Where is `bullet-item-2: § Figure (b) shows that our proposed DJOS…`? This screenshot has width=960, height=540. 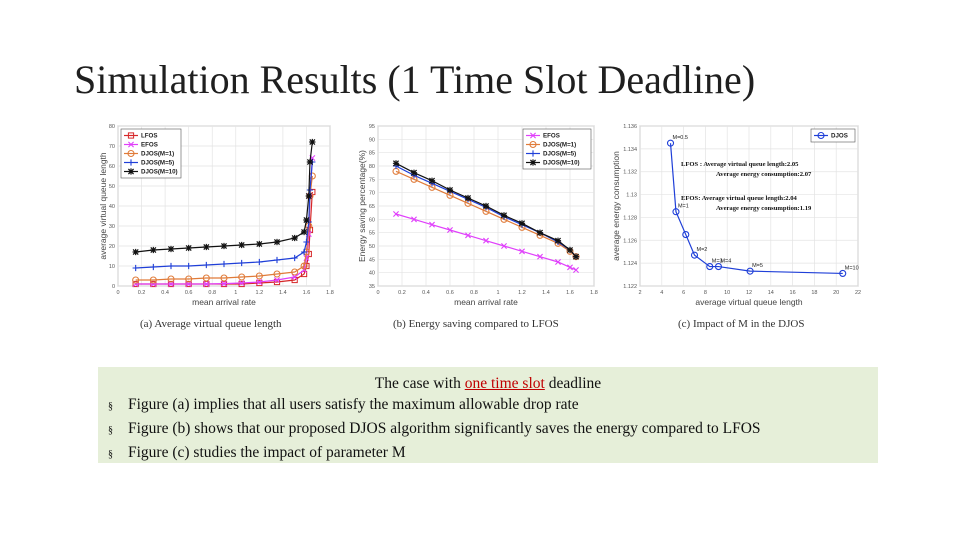
bullet-item-2: § Figure (b) shows that our proposed DJOS… is located at coordinates (488, 430).